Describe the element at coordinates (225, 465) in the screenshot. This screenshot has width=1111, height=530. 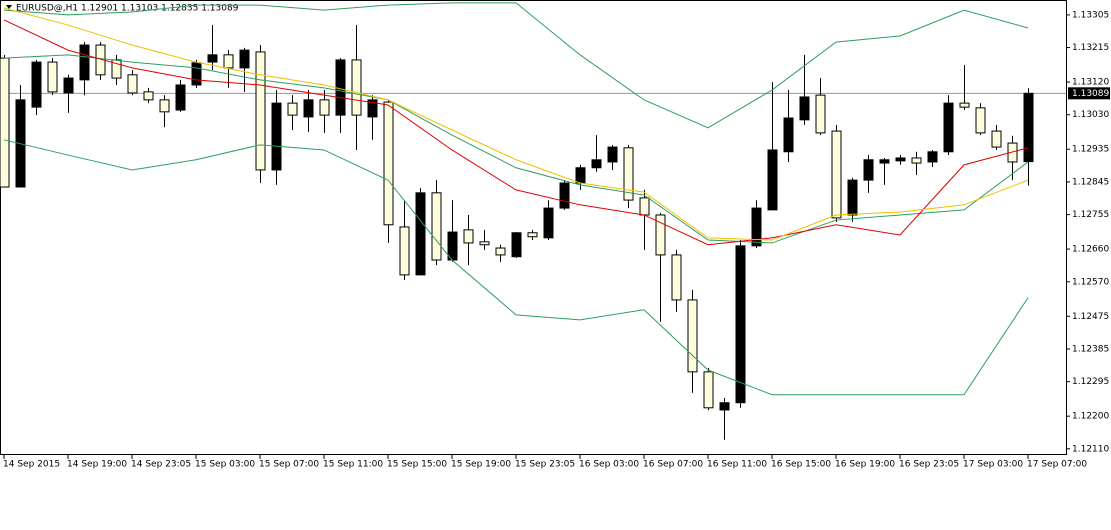
I see `x-tick-label: 15 Sep 03:00` at that location.